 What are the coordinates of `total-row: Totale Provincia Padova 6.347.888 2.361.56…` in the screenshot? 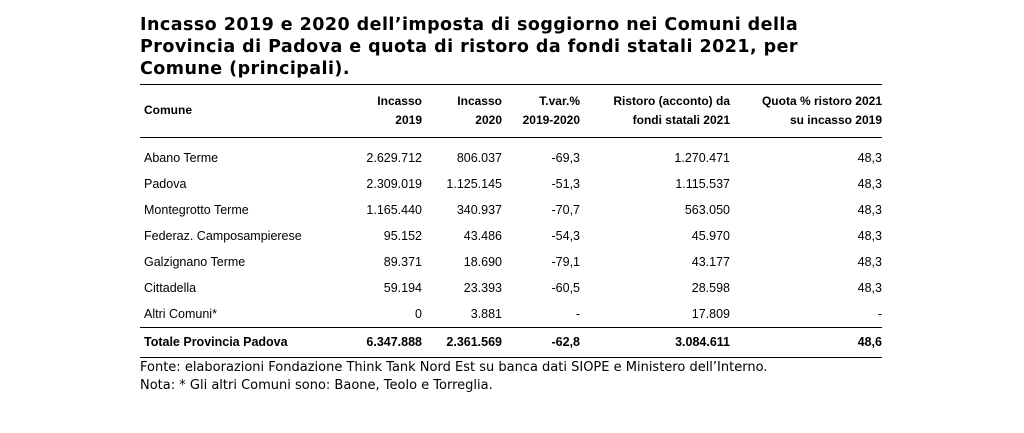 It's located at (511, 342).